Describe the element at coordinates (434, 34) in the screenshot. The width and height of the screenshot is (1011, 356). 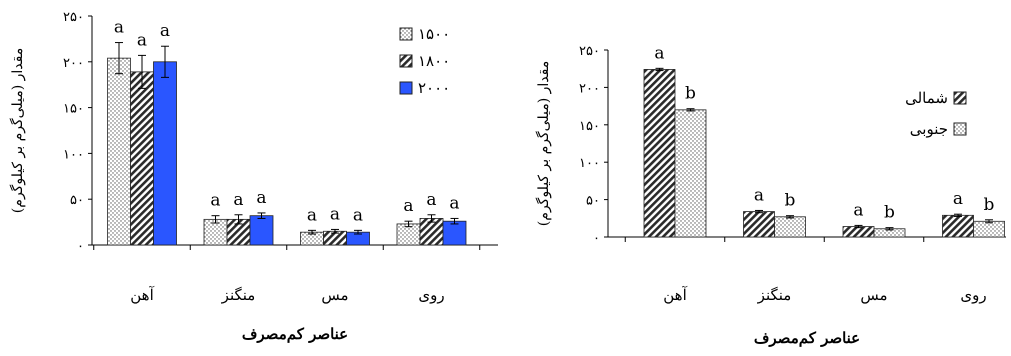
I see `legend-label: ۱۵۰۰` at that location.